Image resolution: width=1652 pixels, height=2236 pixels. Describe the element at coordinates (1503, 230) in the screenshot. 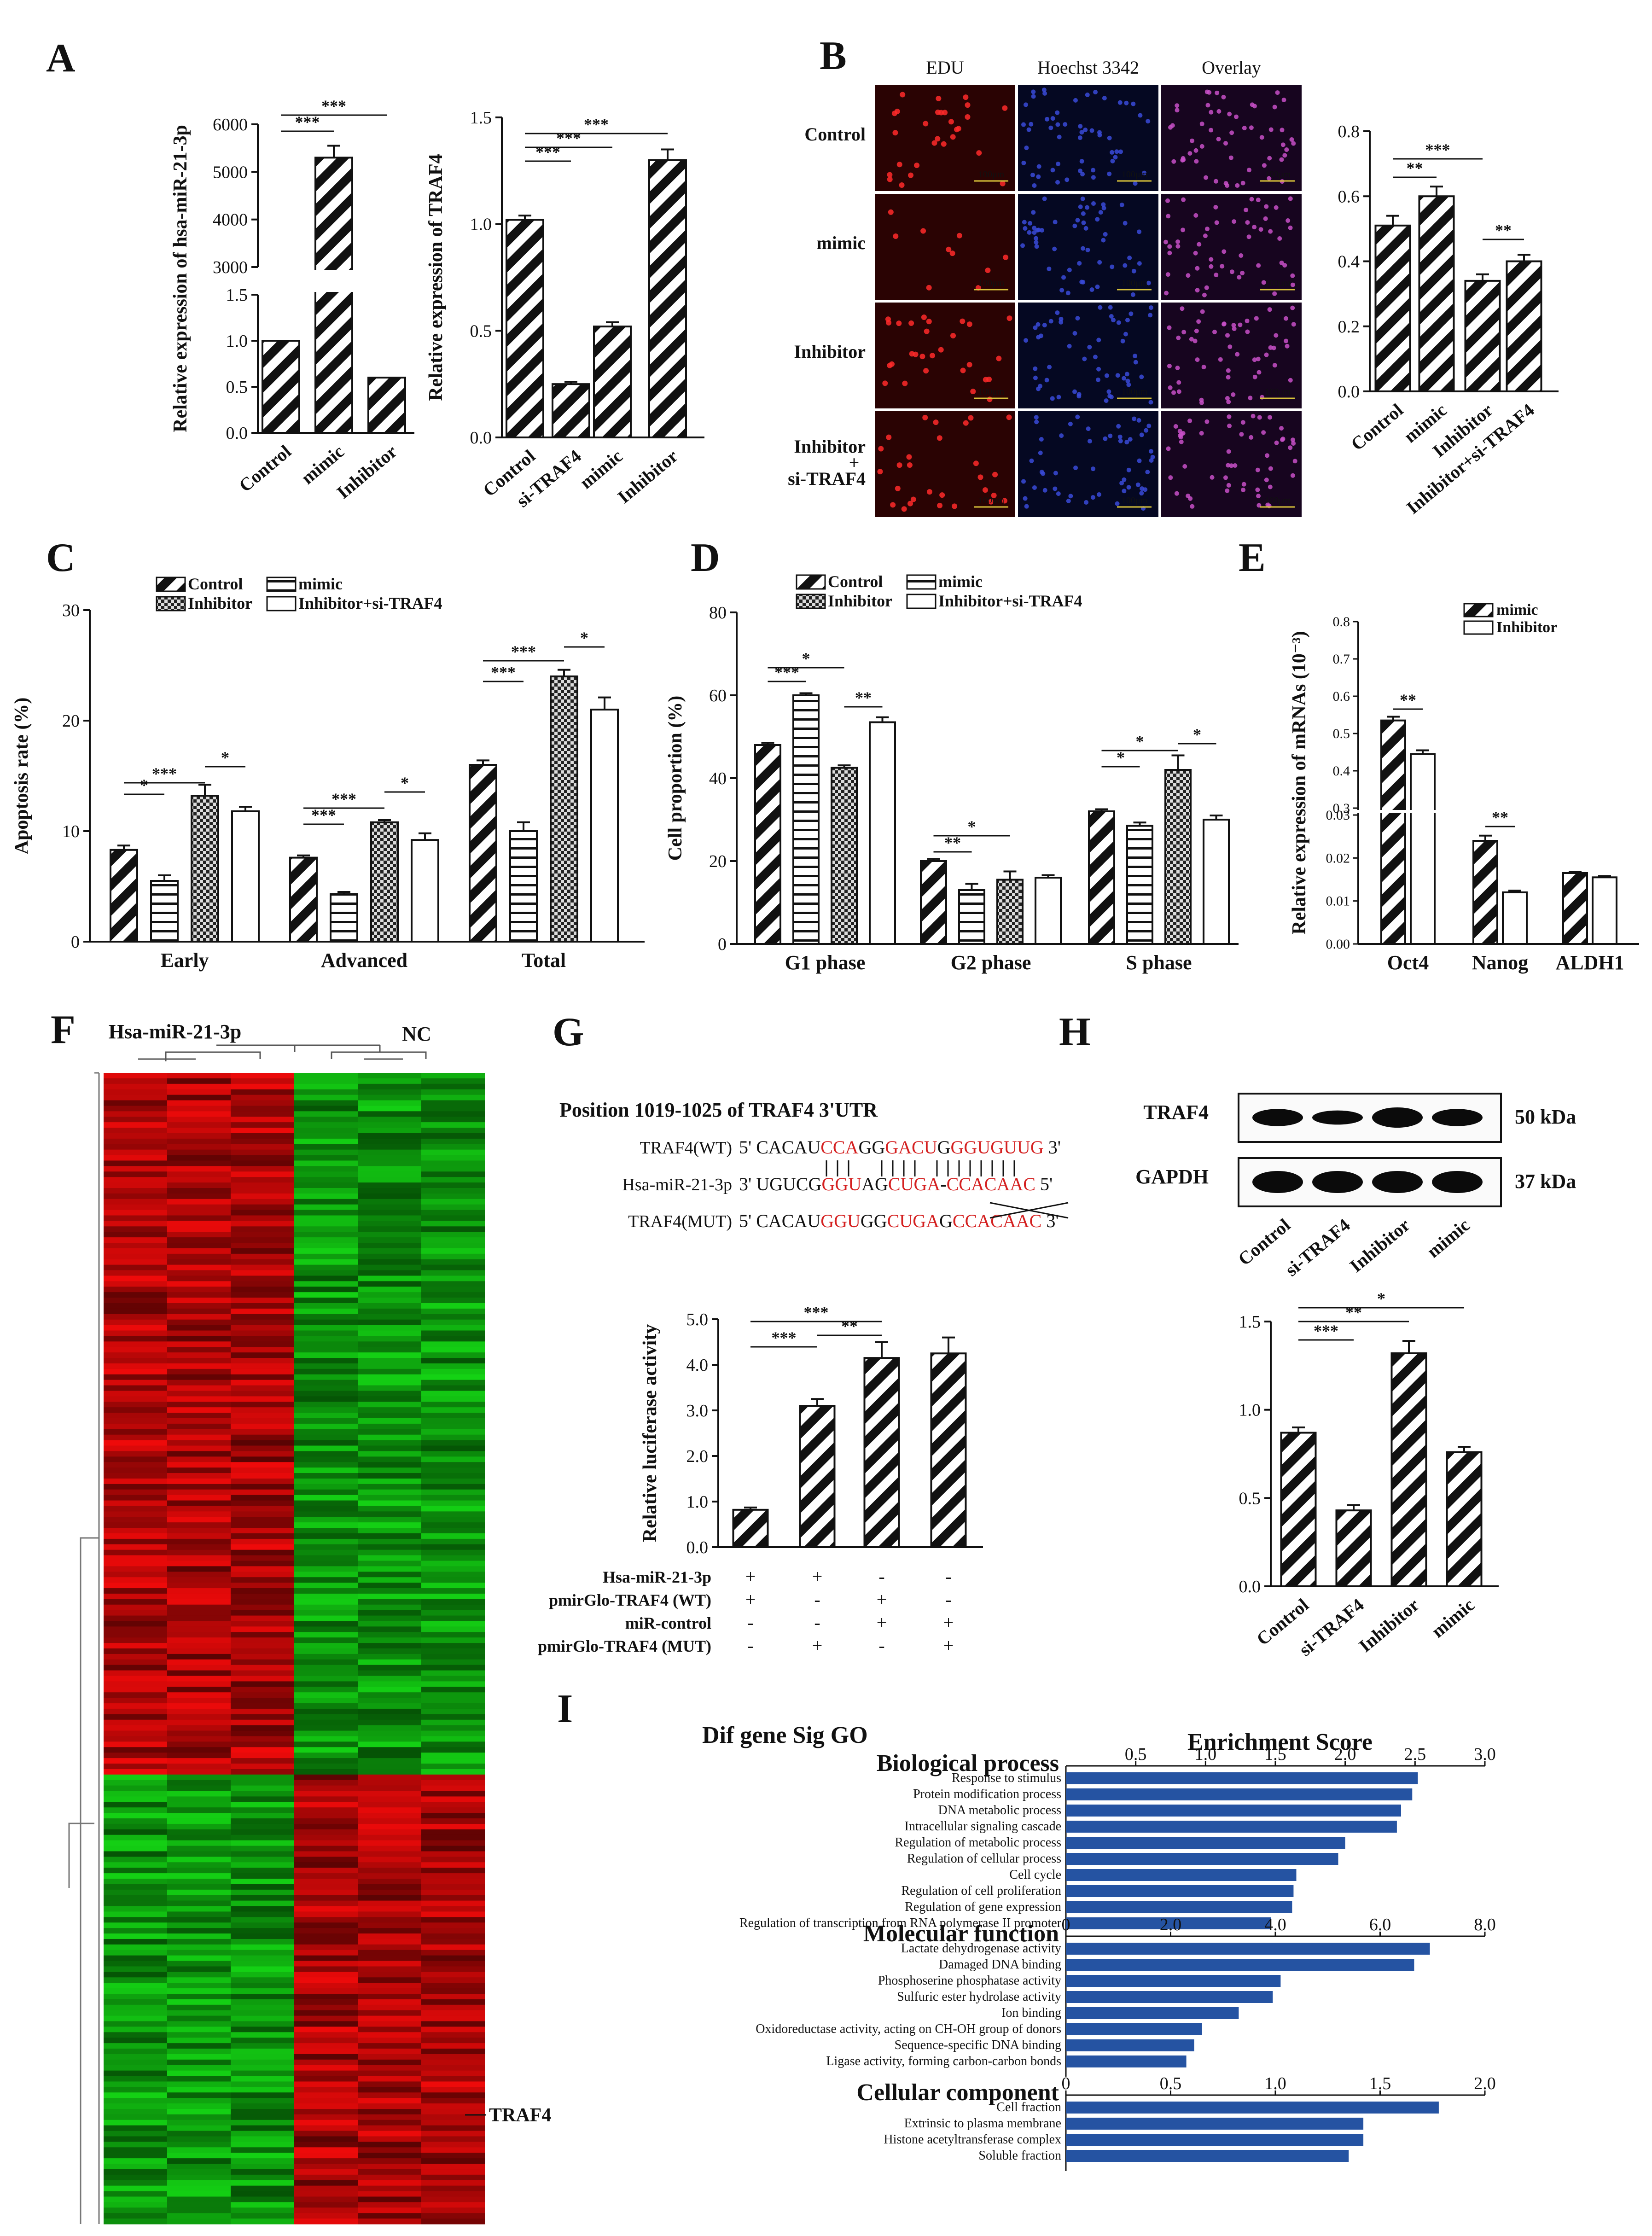

I see `sig-b-3: **` at that location.